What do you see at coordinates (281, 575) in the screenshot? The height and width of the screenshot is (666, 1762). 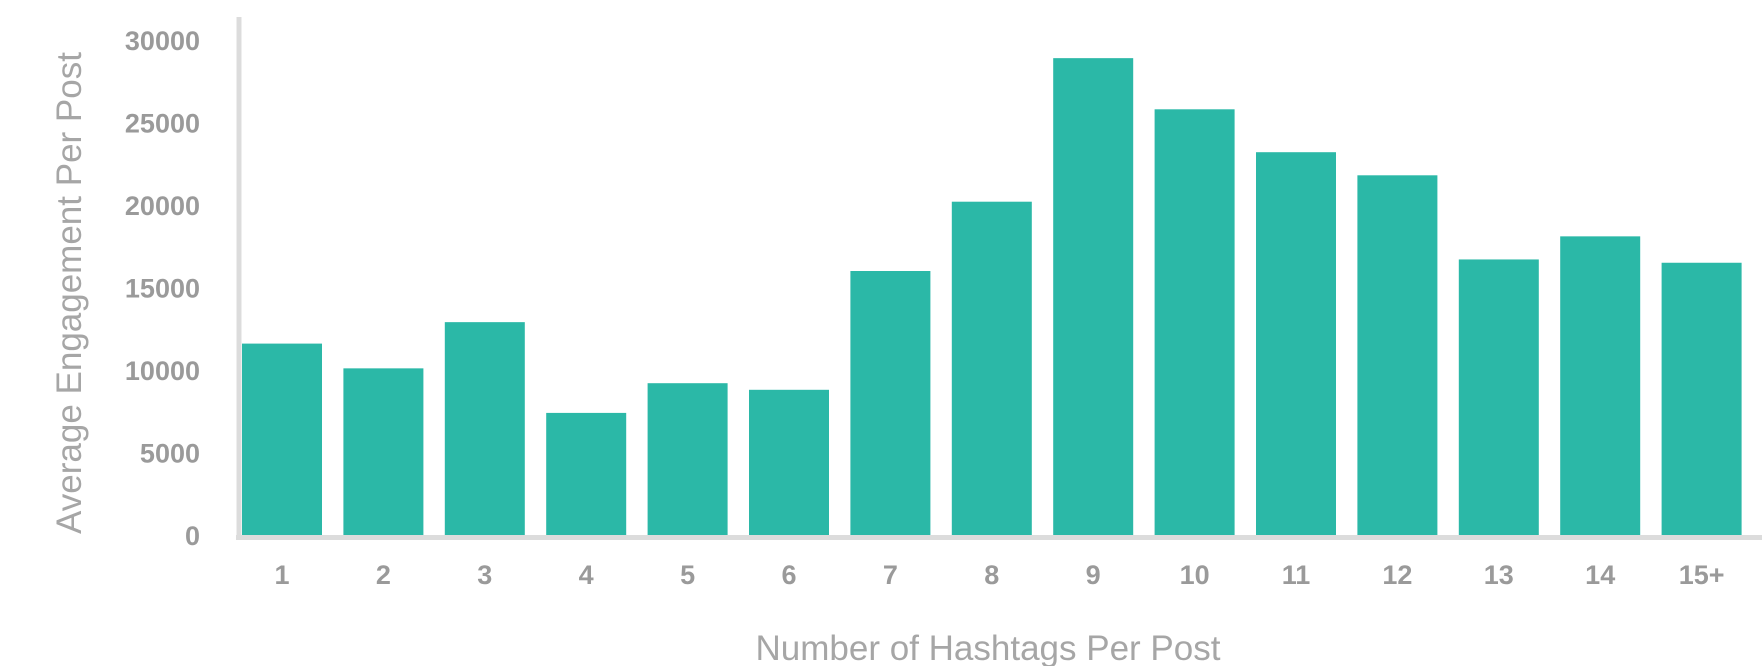 I see `x-tick-label: 1` at bounding box center [281, 575].